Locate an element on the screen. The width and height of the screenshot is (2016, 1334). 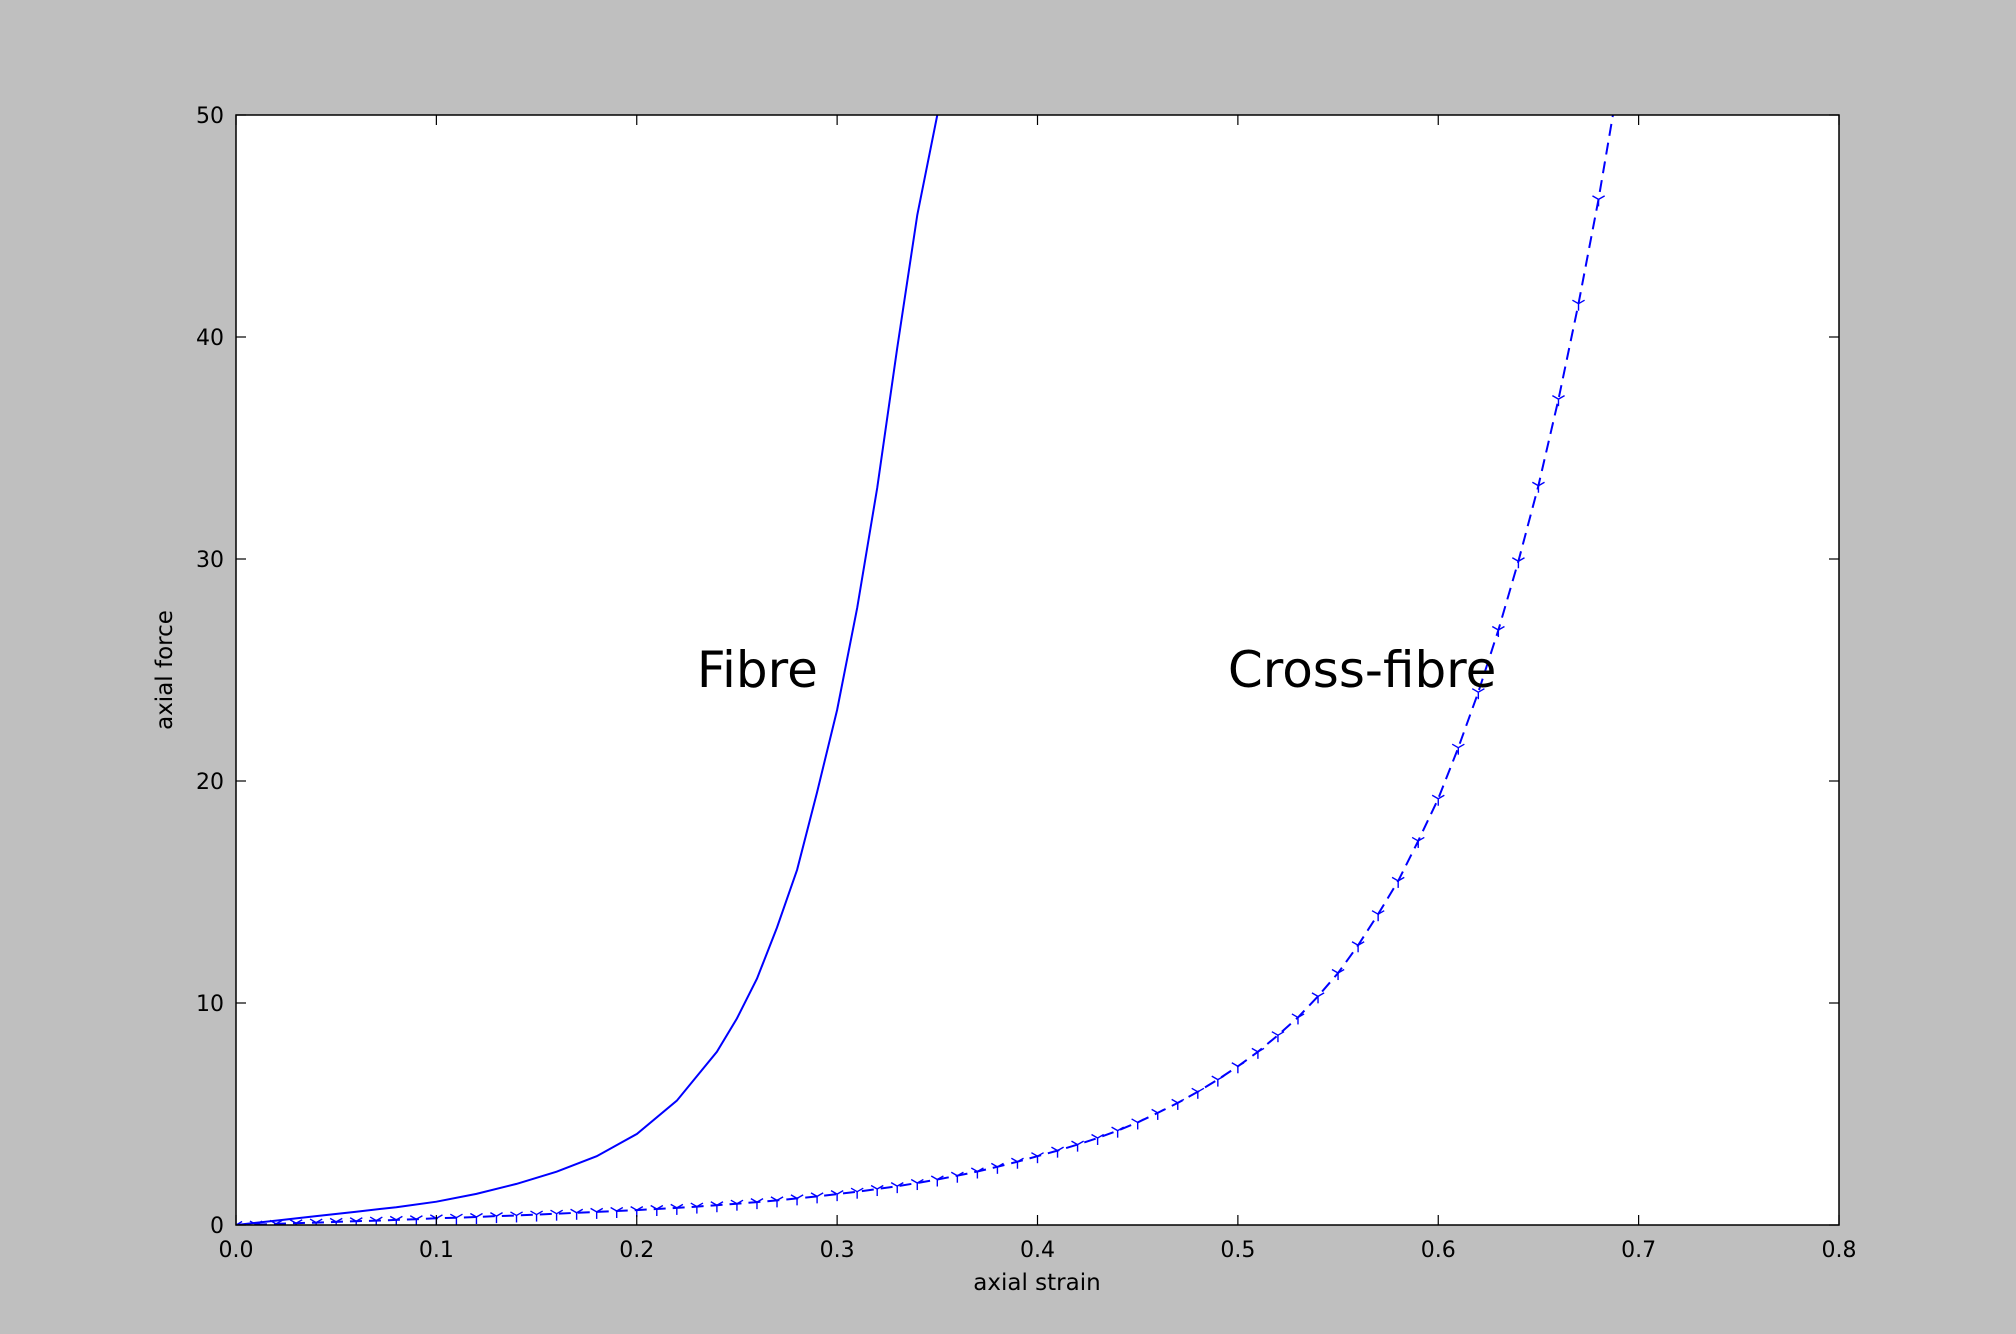
x-tick-label-4: 0.4 is located at coordinates (1037, 1250).